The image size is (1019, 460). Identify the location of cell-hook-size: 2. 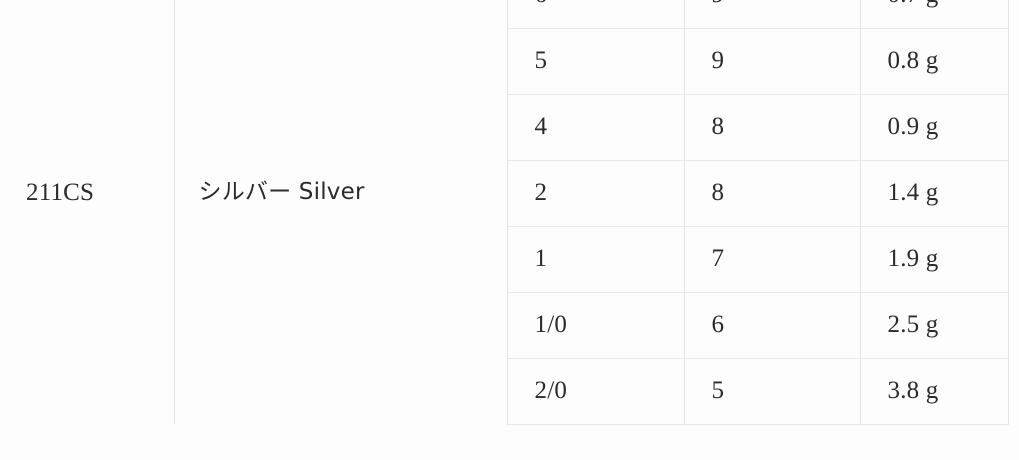
(596, 193).